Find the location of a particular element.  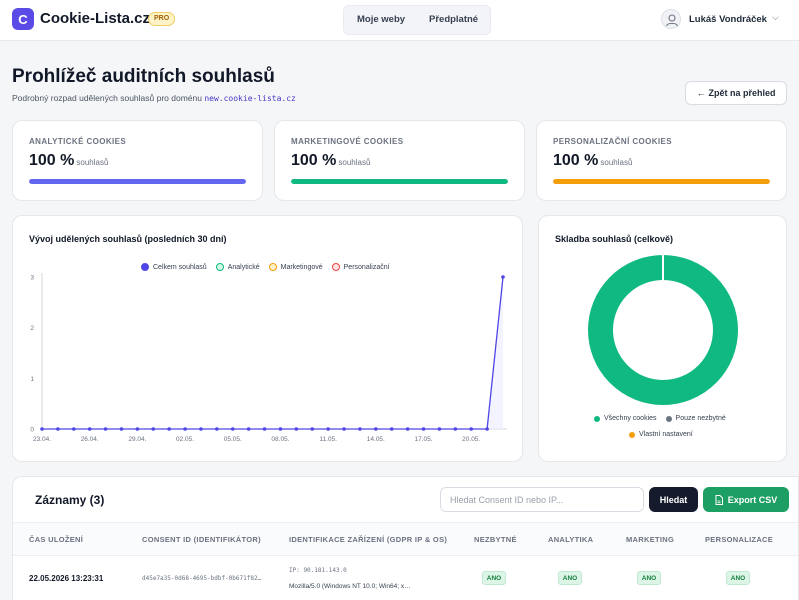

x-tick-label: 05.05. is located at coordinates (233, 439).